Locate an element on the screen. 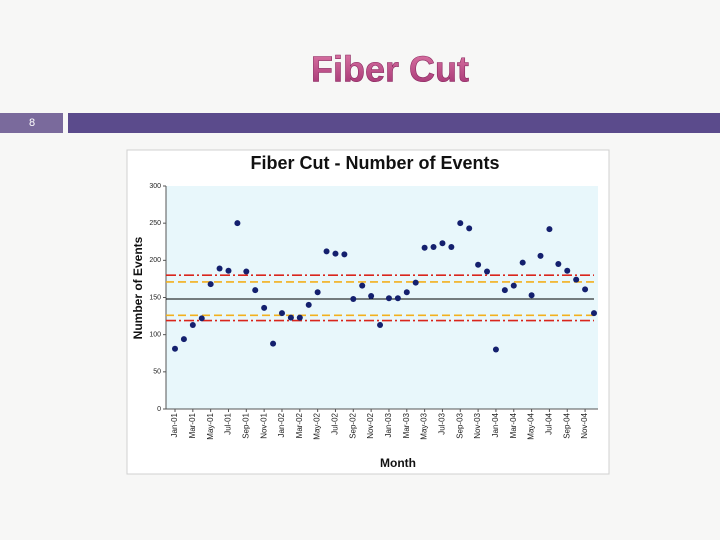  y-tick-label: 50 is located at coordinates (157, 372).